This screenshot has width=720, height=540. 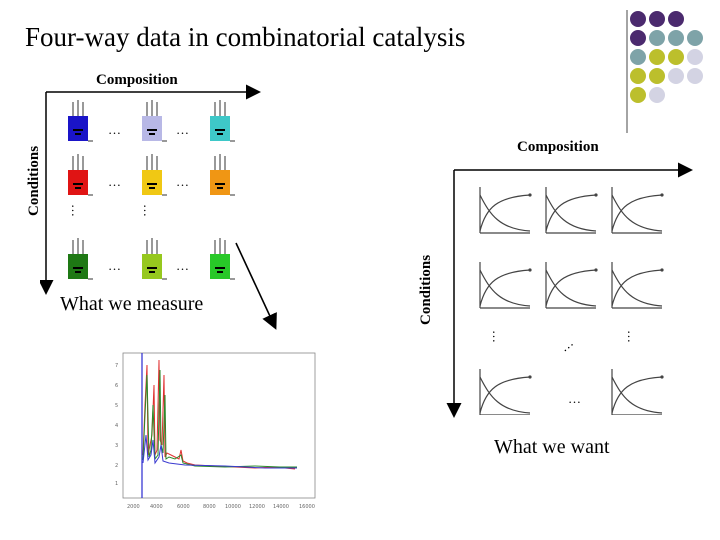 I want to click on decorative-dot-pattern, so click(x=664, y=71).